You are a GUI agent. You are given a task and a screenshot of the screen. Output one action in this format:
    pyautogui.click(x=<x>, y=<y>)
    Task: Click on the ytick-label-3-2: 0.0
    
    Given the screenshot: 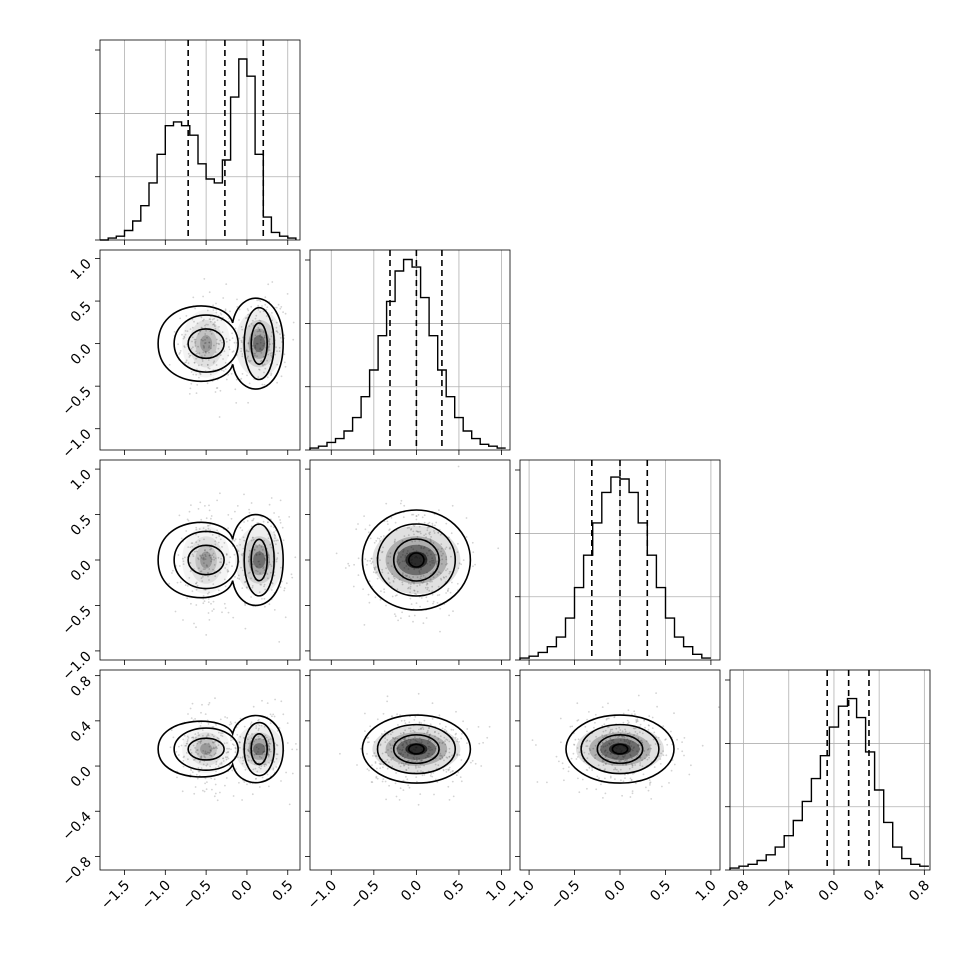 What is the action you would take?
    pyautogui.click(x=81, y=777)
    